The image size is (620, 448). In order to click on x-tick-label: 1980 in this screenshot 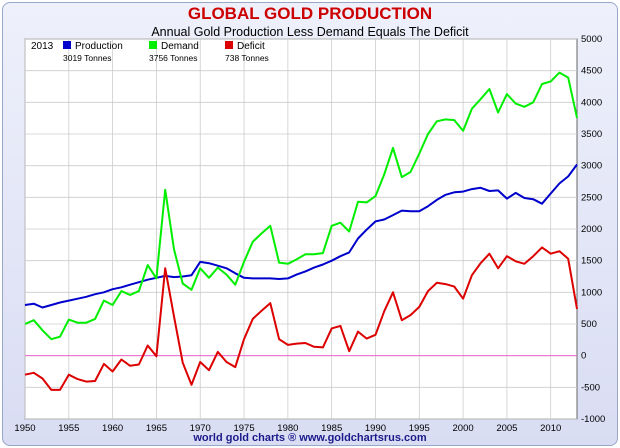, I will do `click(287, 428)`.